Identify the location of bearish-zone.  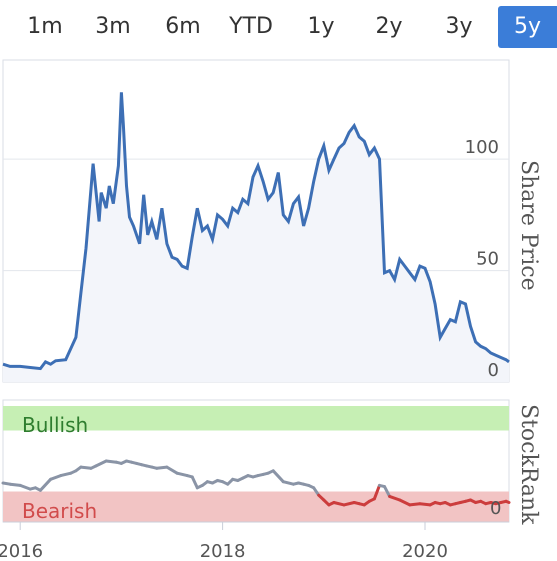
(256, 506).